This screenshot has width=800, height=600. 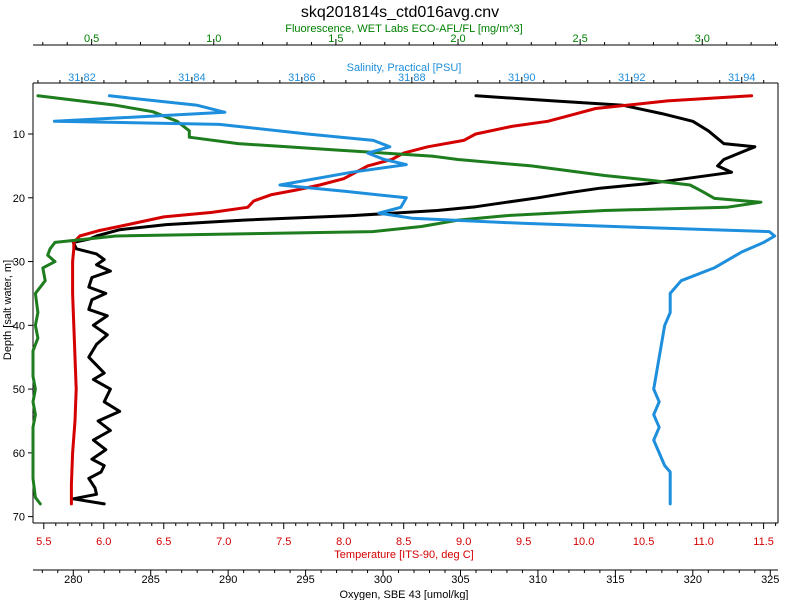 I want to click on oxygen-tick-label: 310, so click(x=538, y=580).